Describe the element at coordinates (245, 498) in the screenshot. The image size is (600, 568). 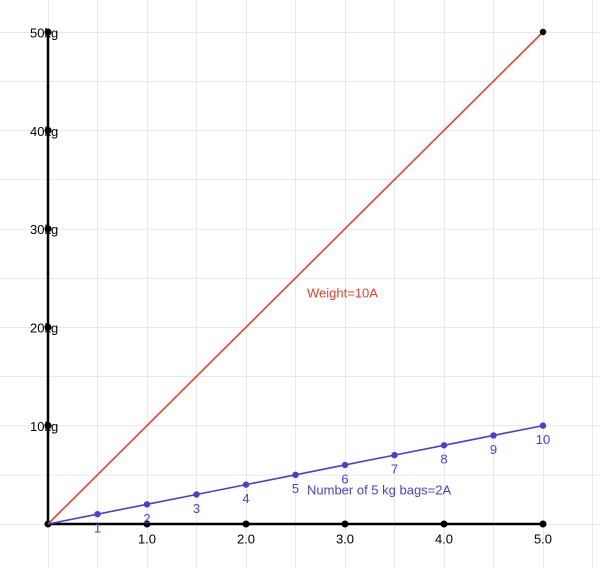
I see `data-label: 4` at that location.